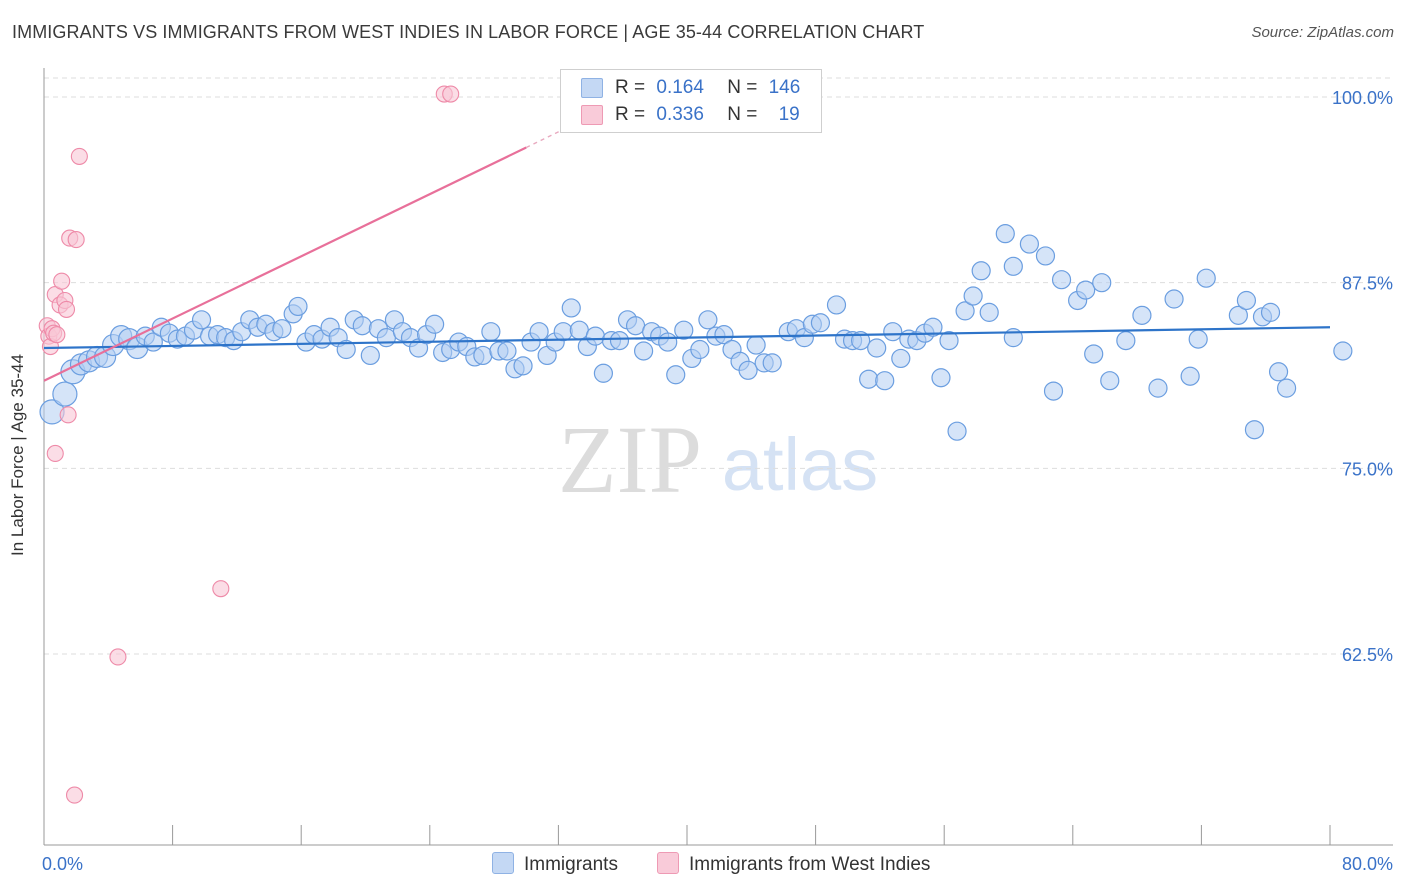 The width and height of the screenshot is (1406, 892). What do you see at coordinates (571, 864) in the screenshot?
I see `bottom-legend-label: Immigrants` at bounding box center [571, 864].